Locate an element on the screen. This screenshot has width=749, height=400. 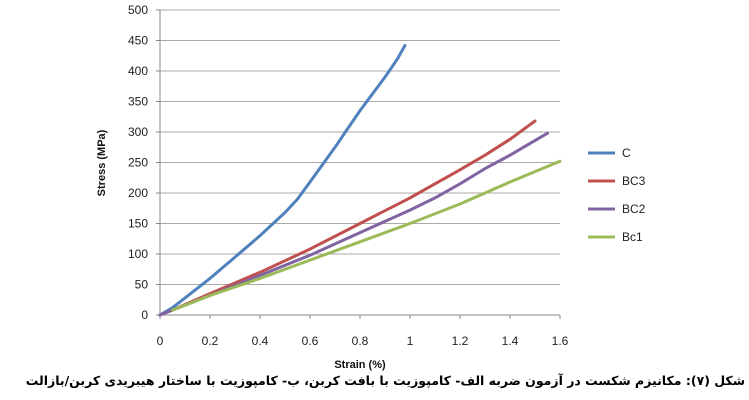
y-tick-label: 400 is located at coordinates (138, 71).